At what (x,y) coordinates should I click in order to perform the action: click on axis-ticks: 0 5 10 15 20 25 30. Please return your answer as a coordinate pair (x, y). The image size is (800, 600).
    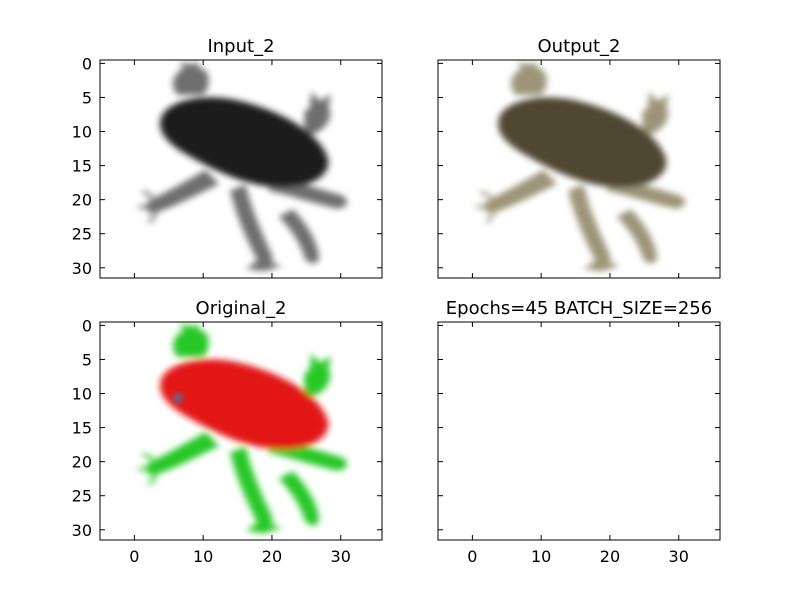
    Looking at the image, I should click on (227, 166).